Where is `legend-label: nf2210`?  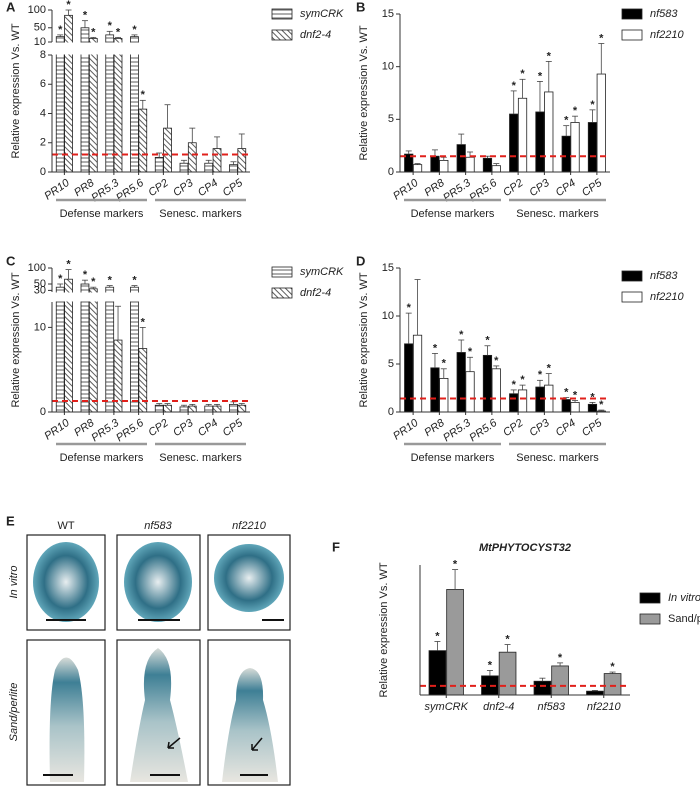
legend-label: nf2210 is located at coordinates (667, 297).